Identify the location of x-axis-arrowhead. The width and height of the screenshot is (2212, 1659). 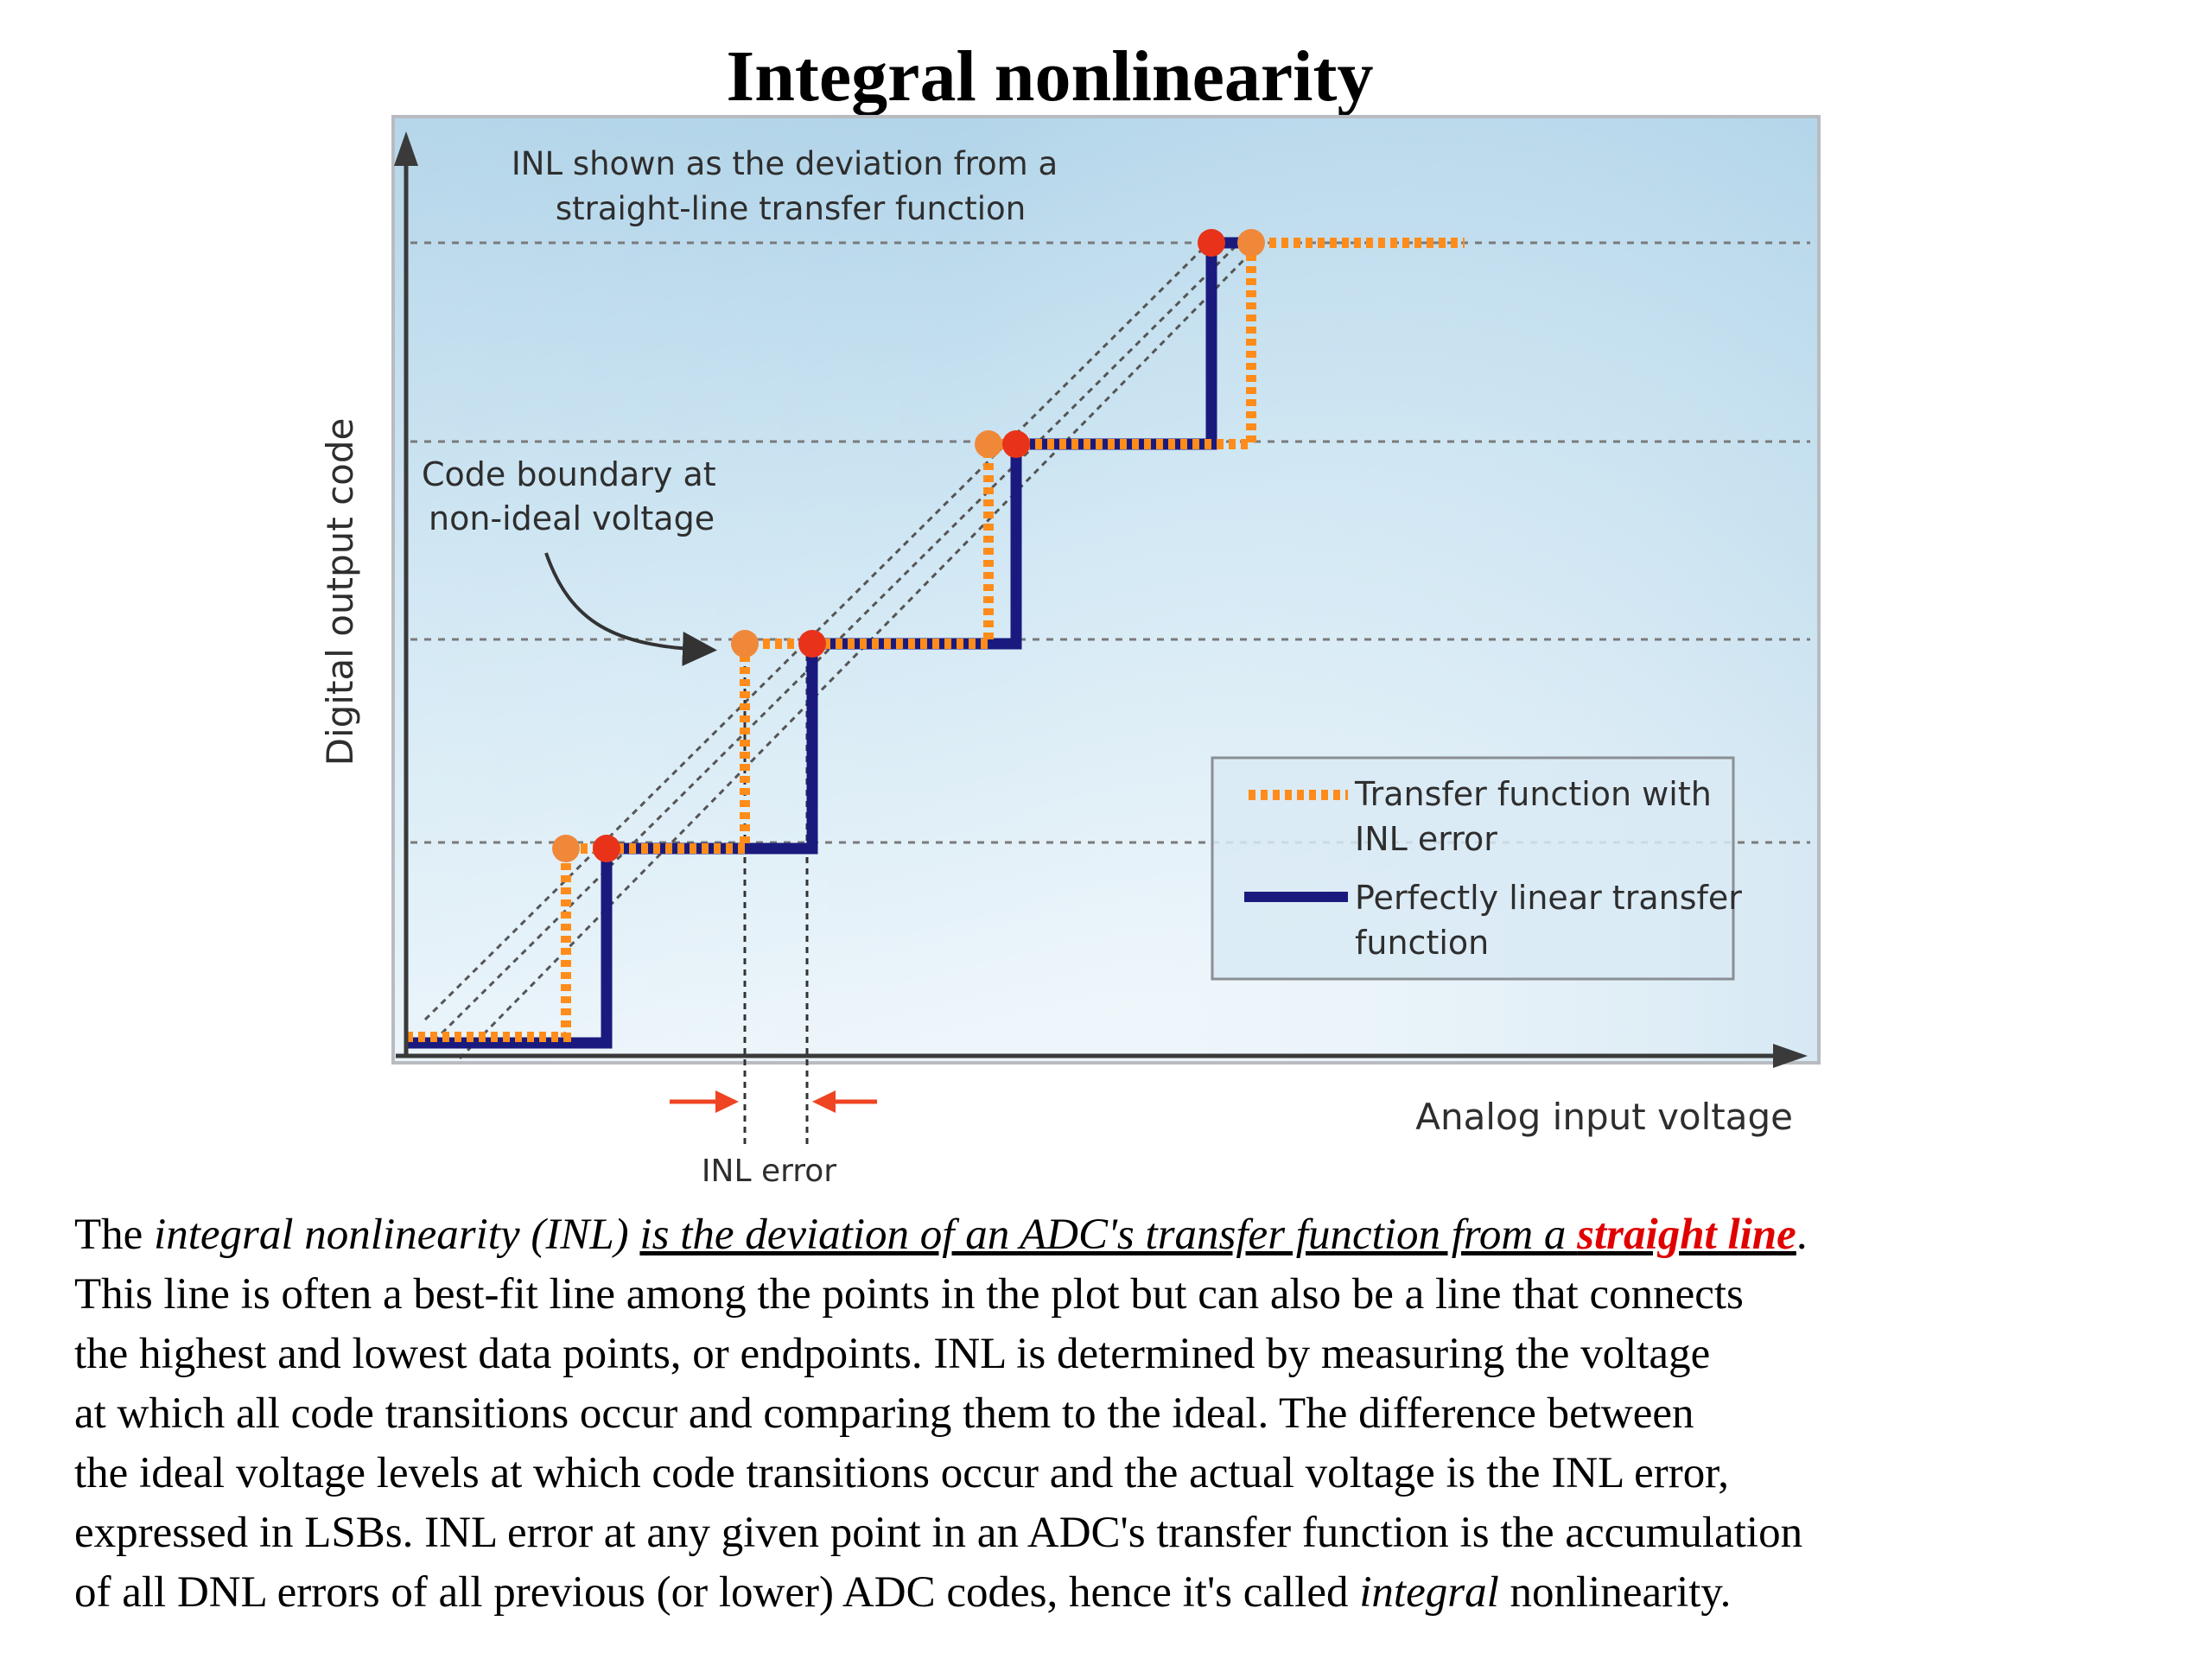
(1790, 1056).